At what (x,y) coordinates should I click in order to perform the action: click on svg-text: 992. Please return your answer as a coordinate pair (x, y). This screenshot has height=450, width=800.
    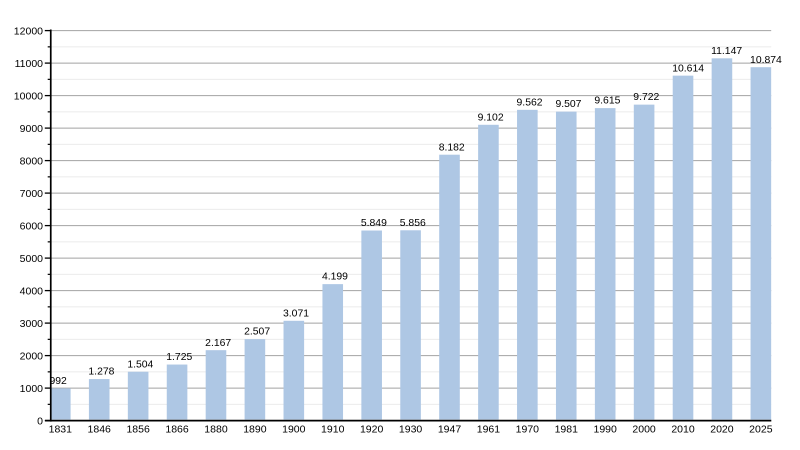
    Looking at the image, I should click on (59, 381).